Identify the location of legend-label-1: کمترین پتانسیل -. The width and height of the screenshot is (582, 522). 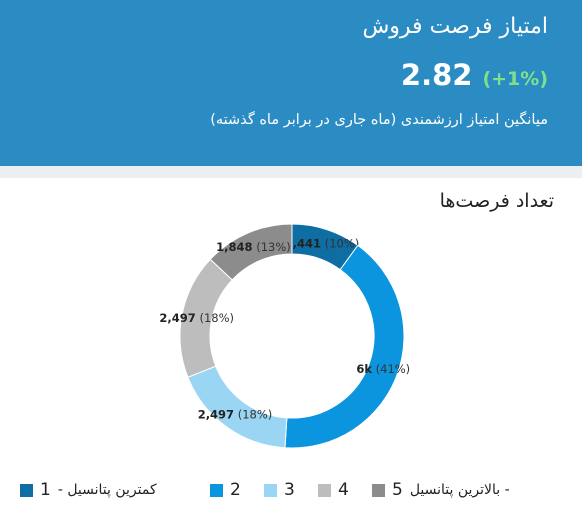
(107, 490).